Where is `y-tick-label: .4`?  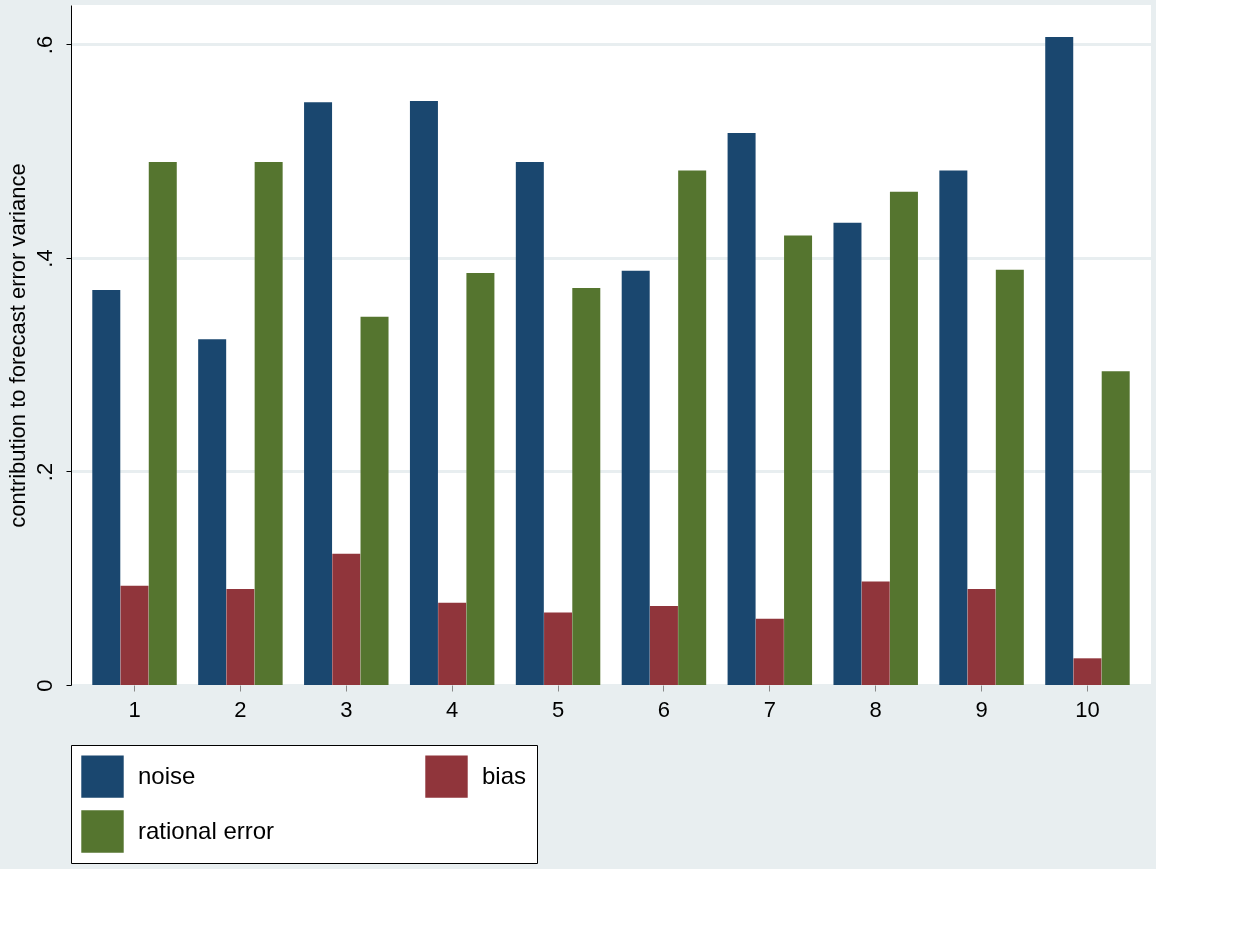 y-tick-label: .4 is located at coordinates (44, 258).